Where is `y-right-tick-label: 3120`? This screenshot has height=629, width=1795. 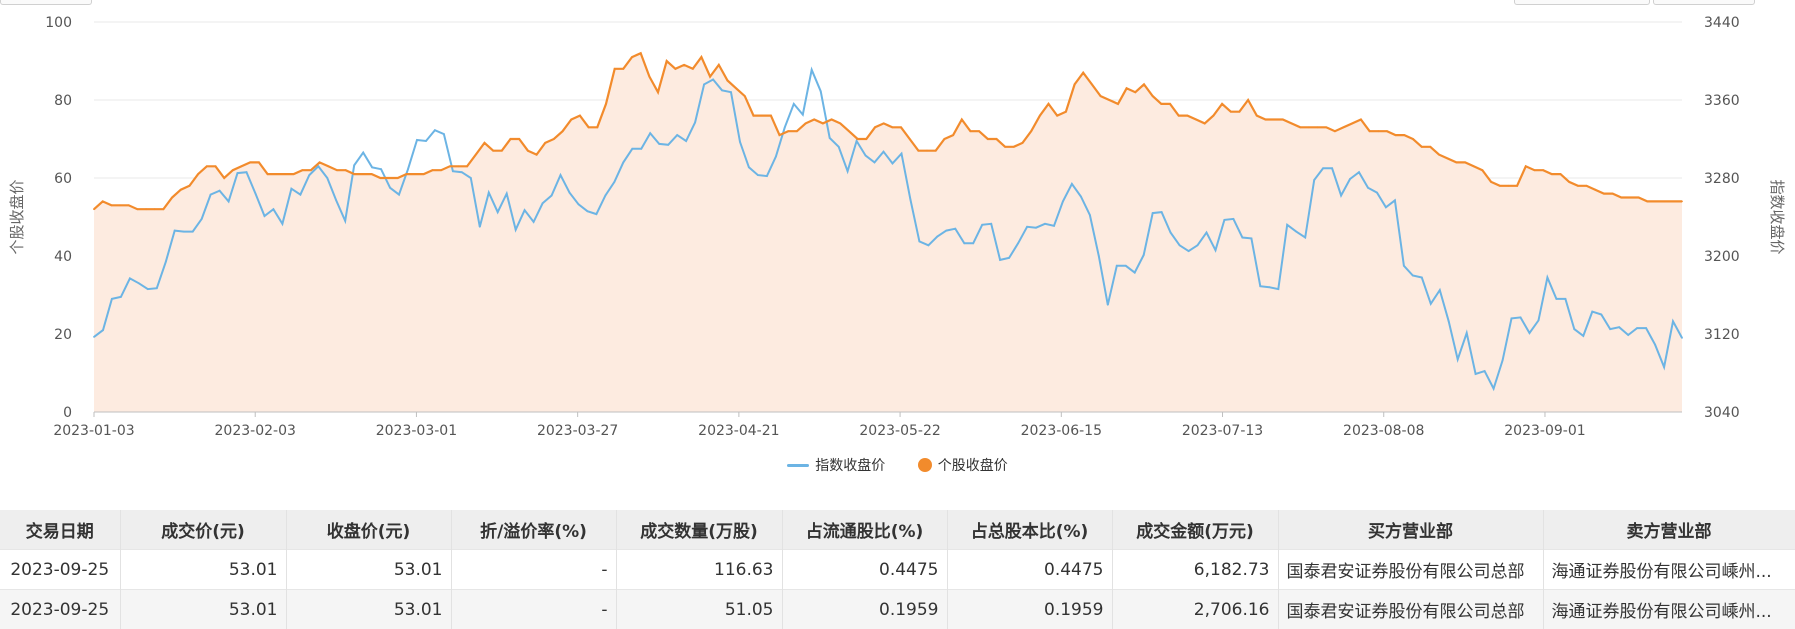 y-right-tick-label: 3120 is located at coordinates (1722, 335).